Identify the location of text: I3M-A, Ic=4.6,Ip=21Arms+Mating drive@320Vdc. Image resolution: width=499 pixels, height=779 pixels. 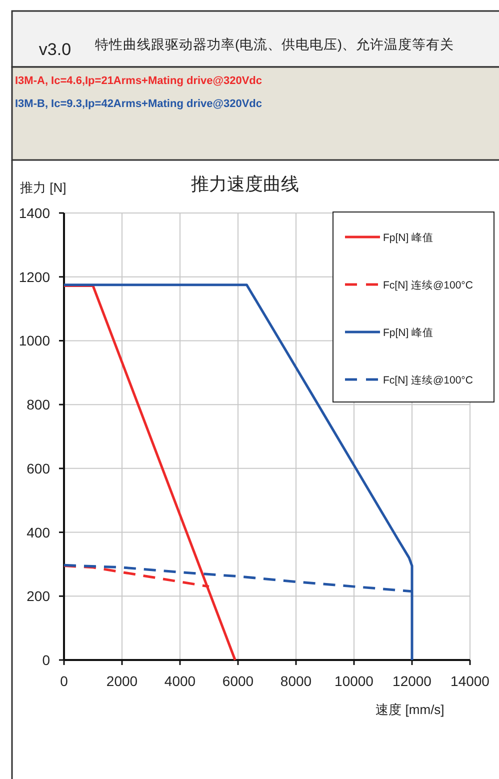
(138, 81).